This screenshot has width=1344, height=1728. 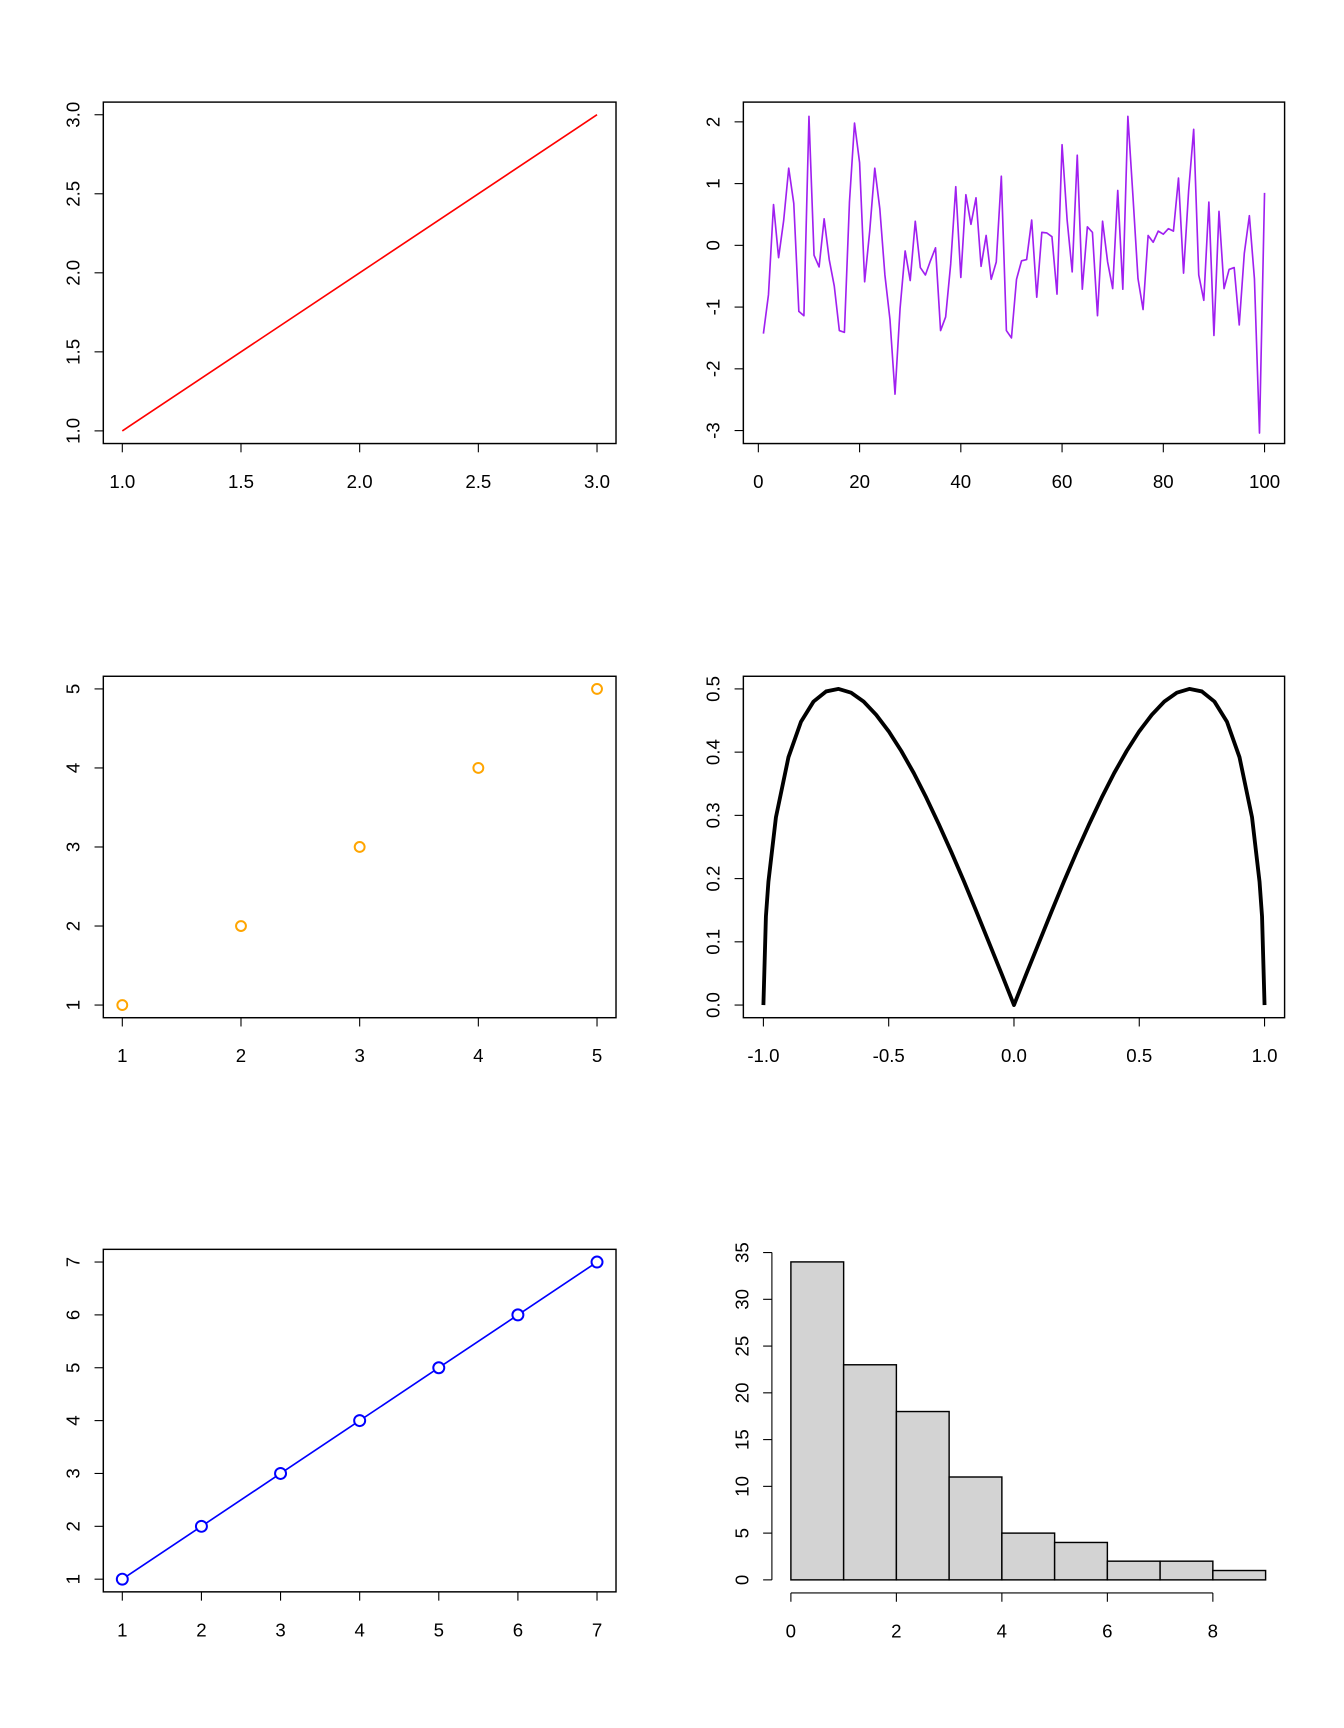 What do you see at coordinates (713, 430) in the screenshot?
I see `y-tick-label: -3` at bounding box center [713, 430].